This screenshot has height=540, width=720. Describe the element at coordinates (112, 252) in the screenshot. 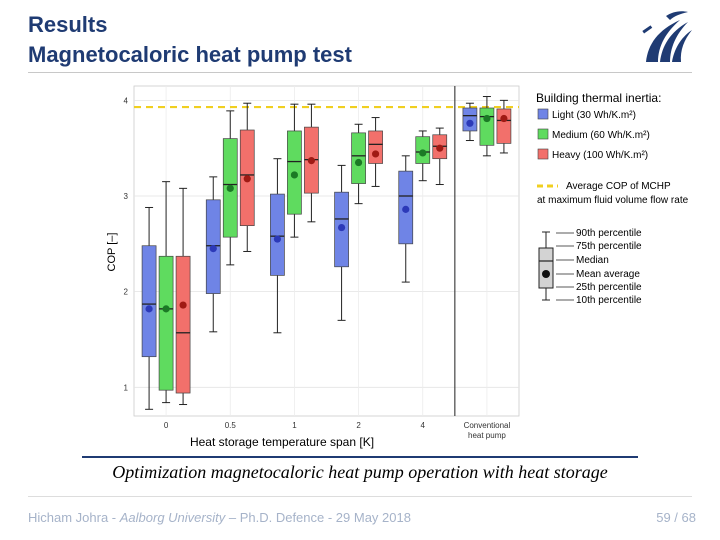

I see `y-axis-label: COP [–]` at that location.